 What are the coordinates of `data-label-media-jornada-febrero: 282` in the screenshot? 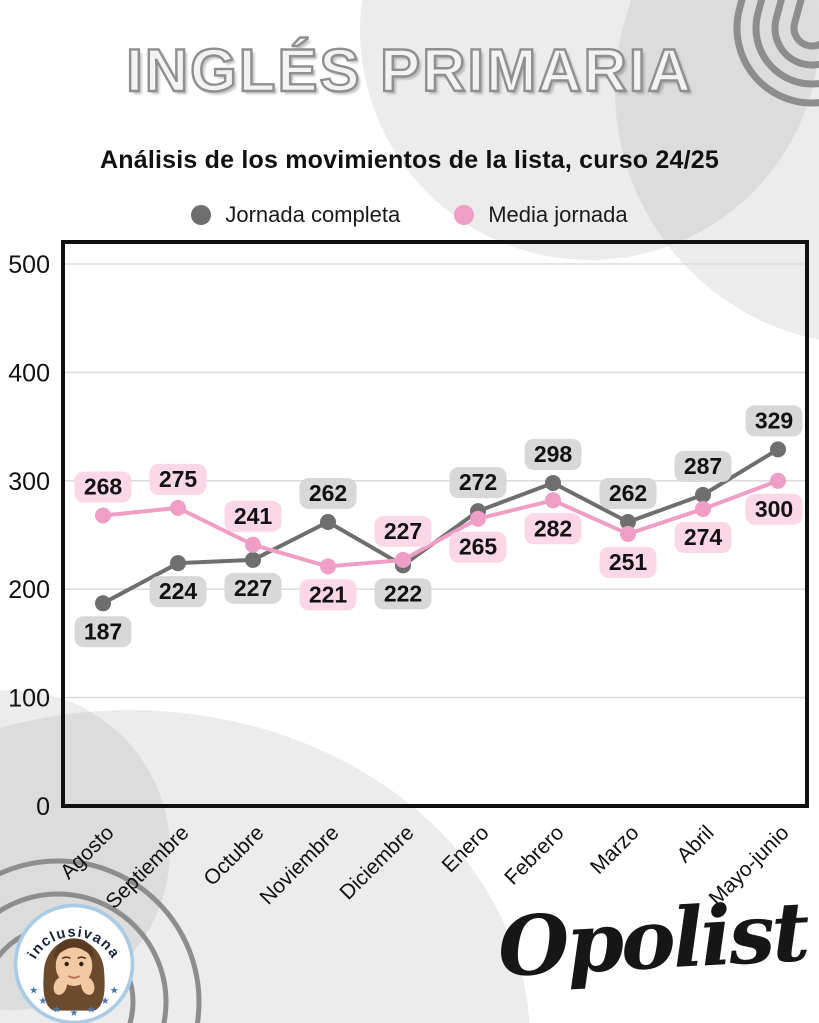 It's located at (553, 528).